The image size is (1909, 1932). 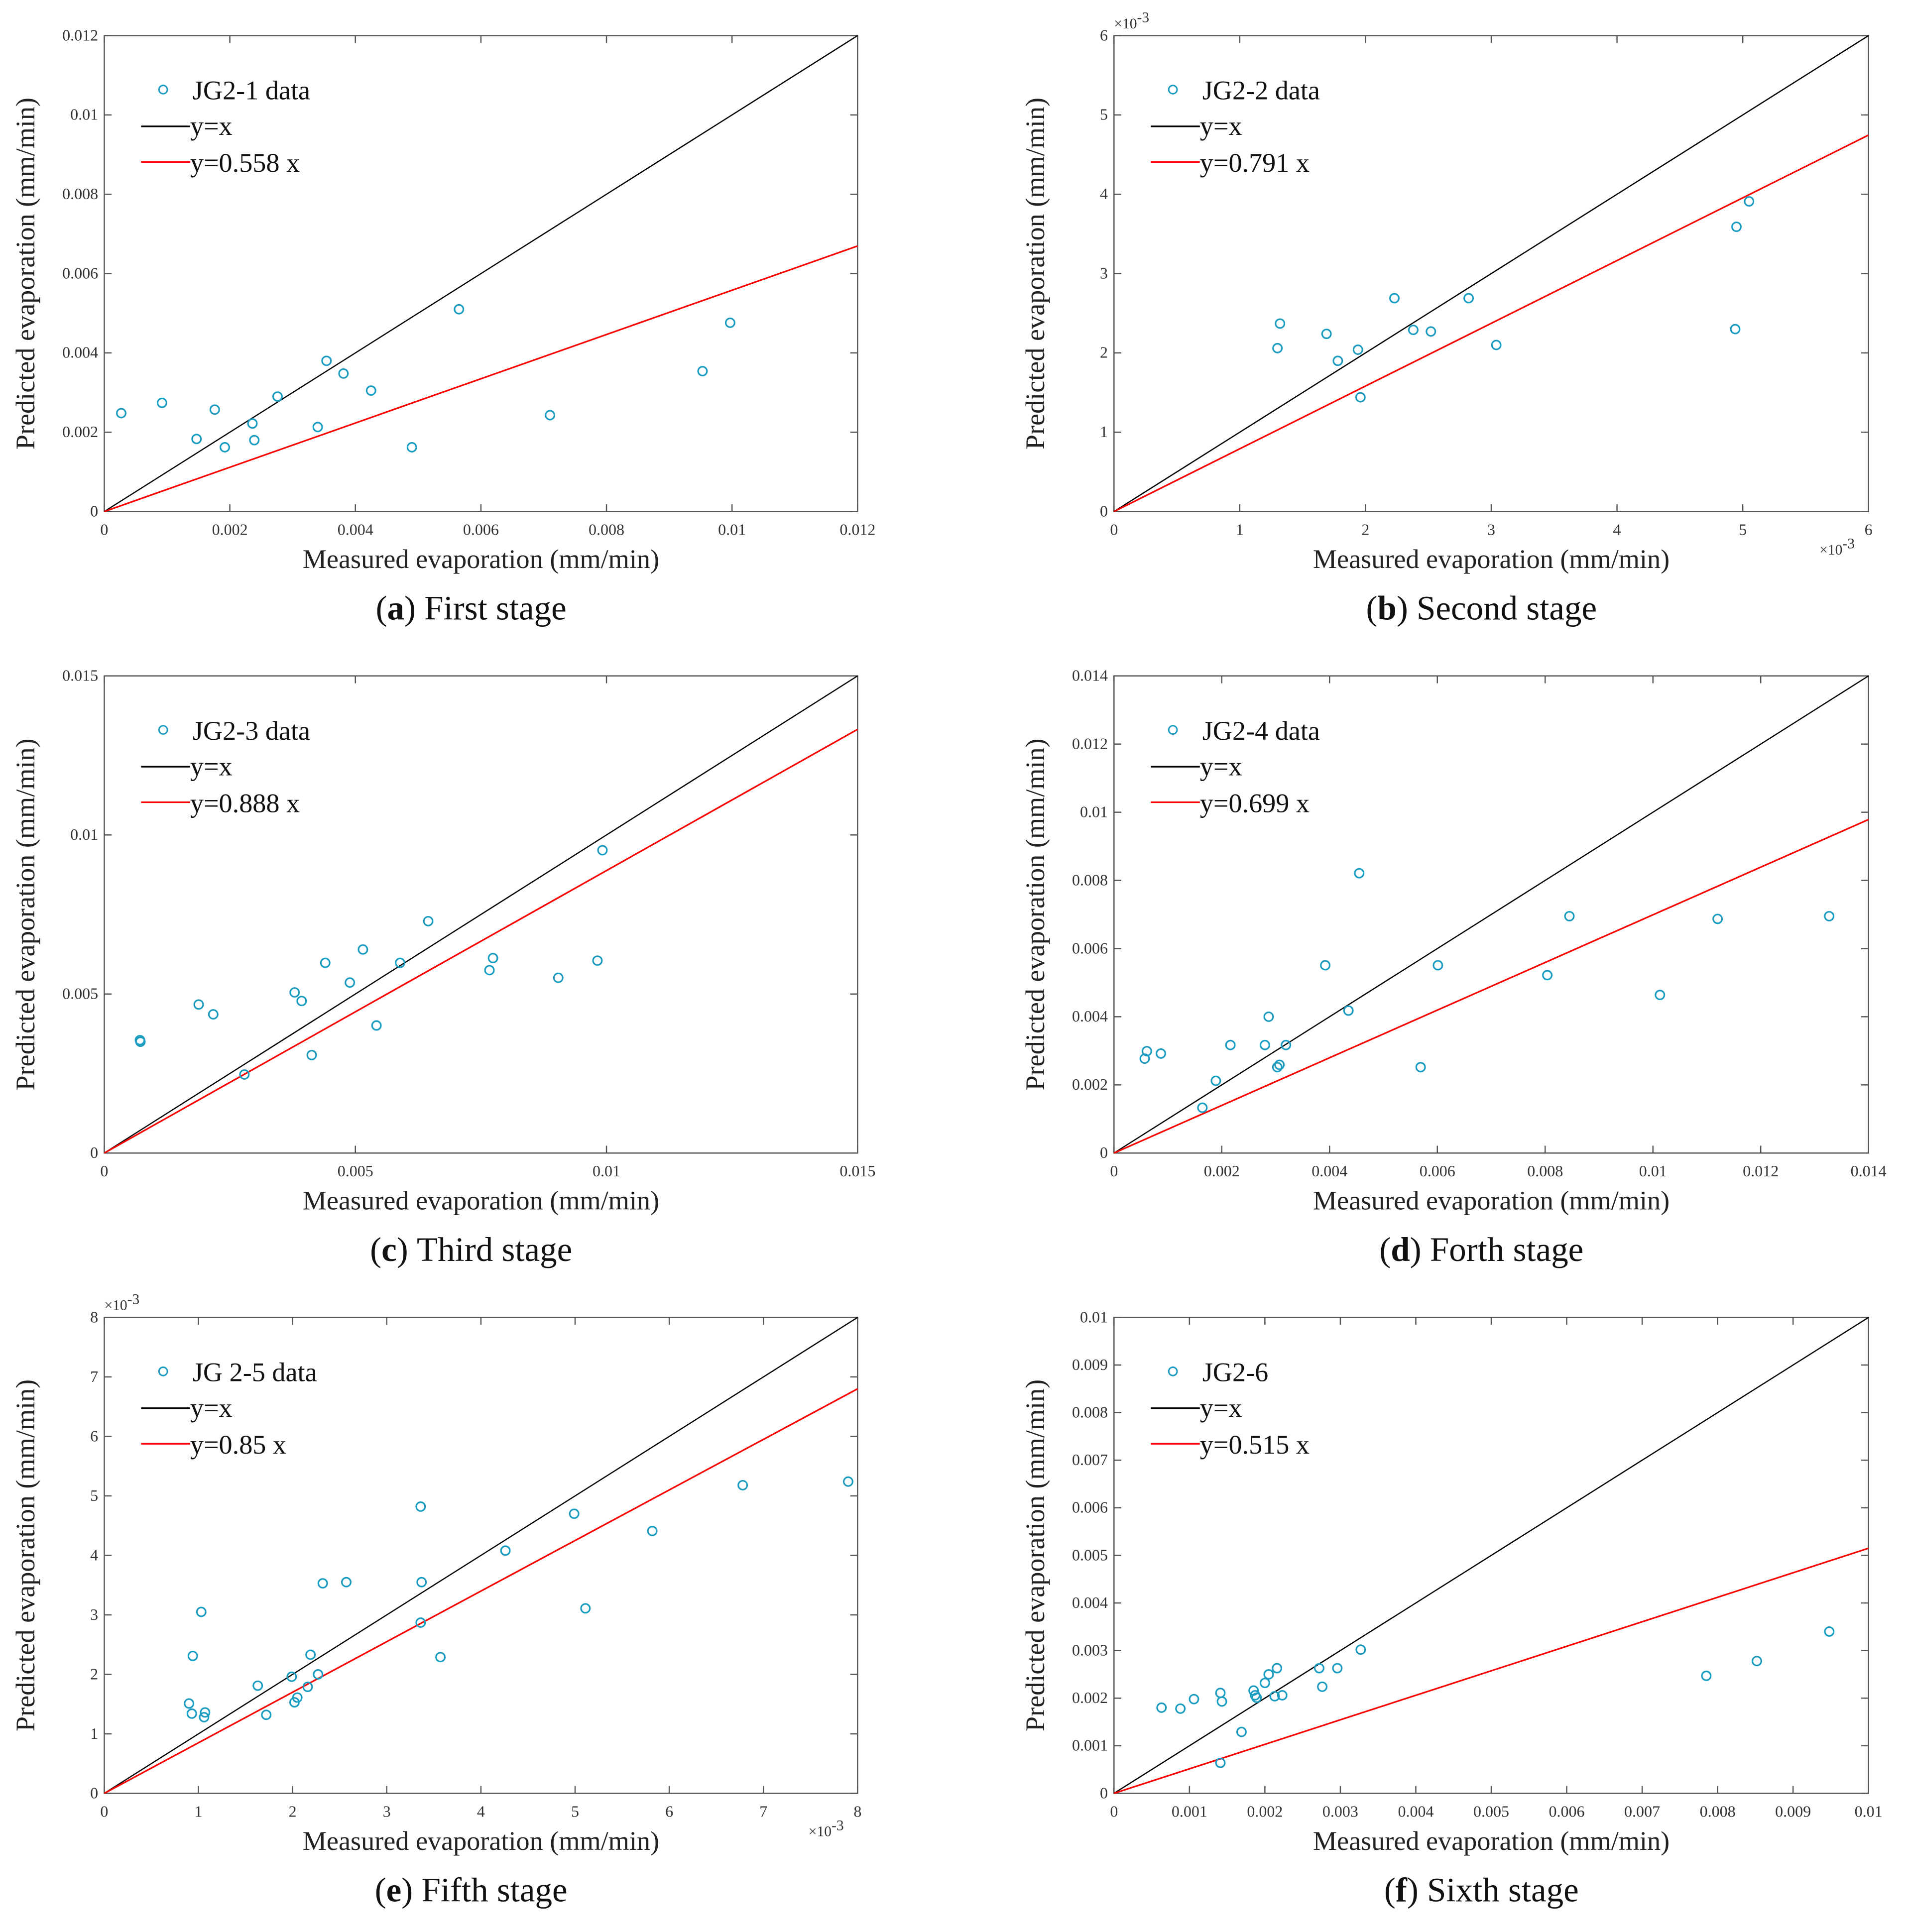 I want to click on x-tick-label: 6, so click(x=669, y=1811).